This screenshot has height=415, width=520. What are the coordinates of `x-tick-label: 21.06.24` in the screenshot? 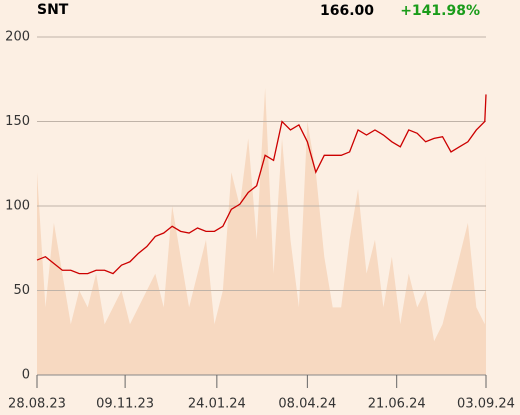 It's located at (397, 404).